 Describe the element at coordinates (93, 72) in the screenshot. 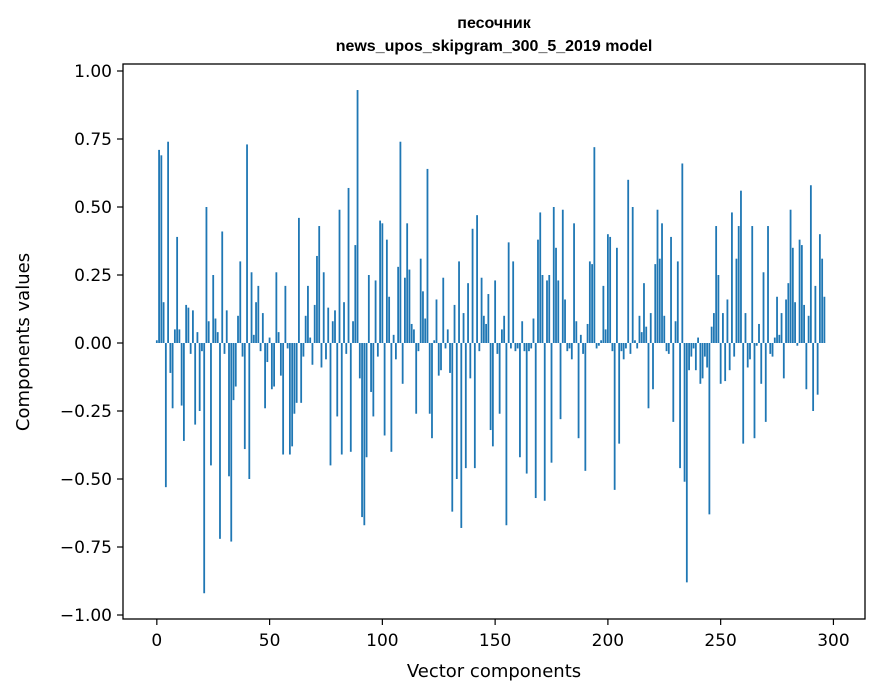

I see `y-tick-label: 1.00` at that location.